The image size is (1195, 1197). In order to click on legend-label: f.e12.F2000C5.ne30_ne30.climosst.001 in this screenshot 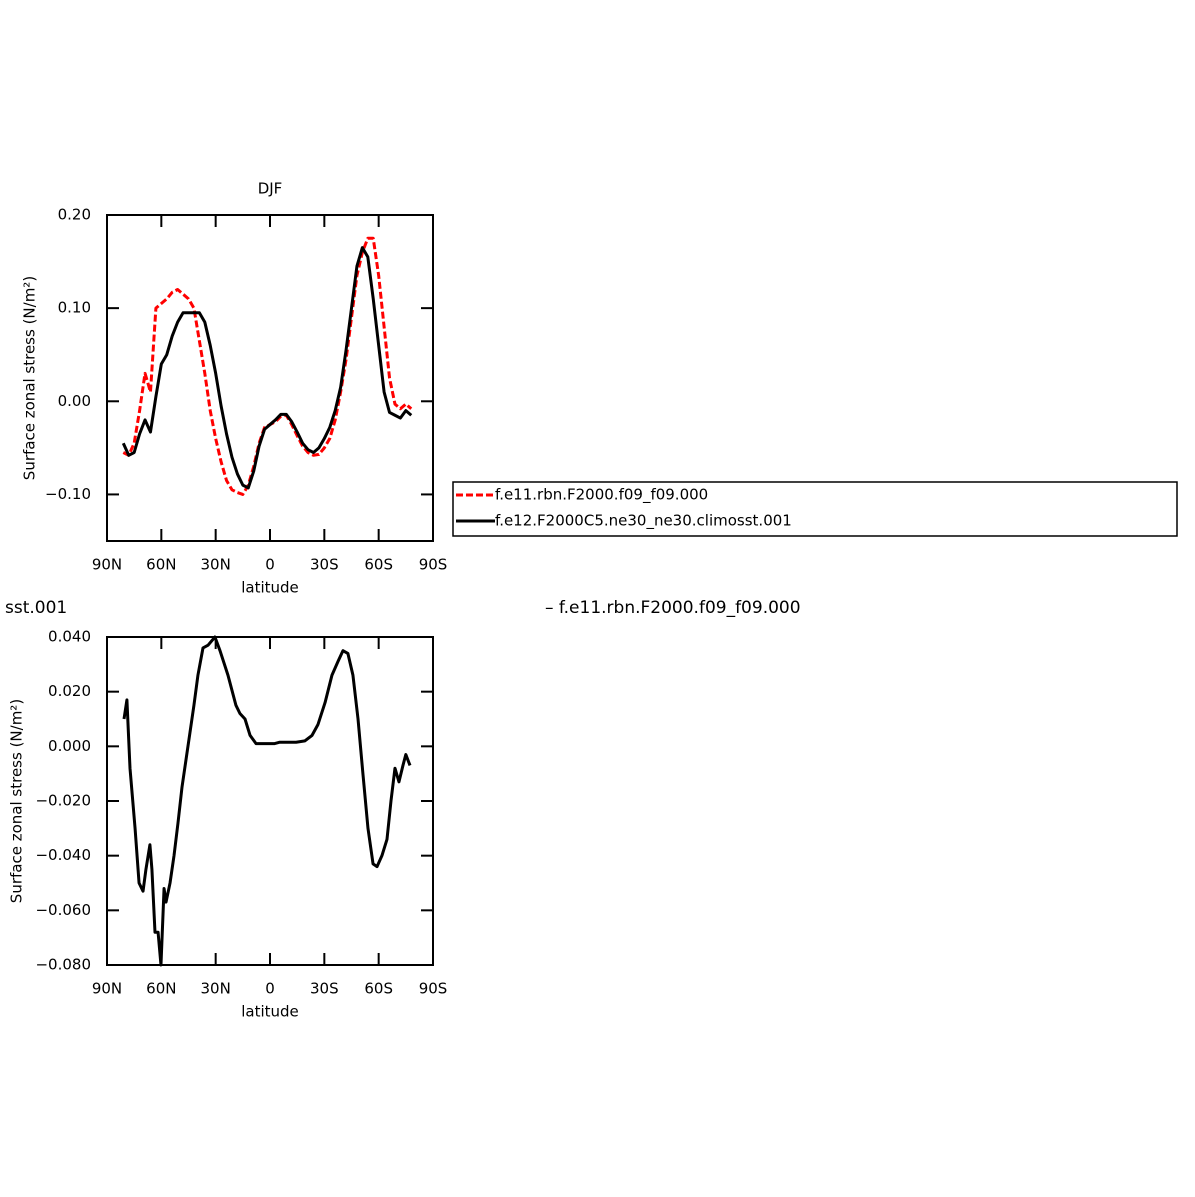, I will do `click(643, 521)`.